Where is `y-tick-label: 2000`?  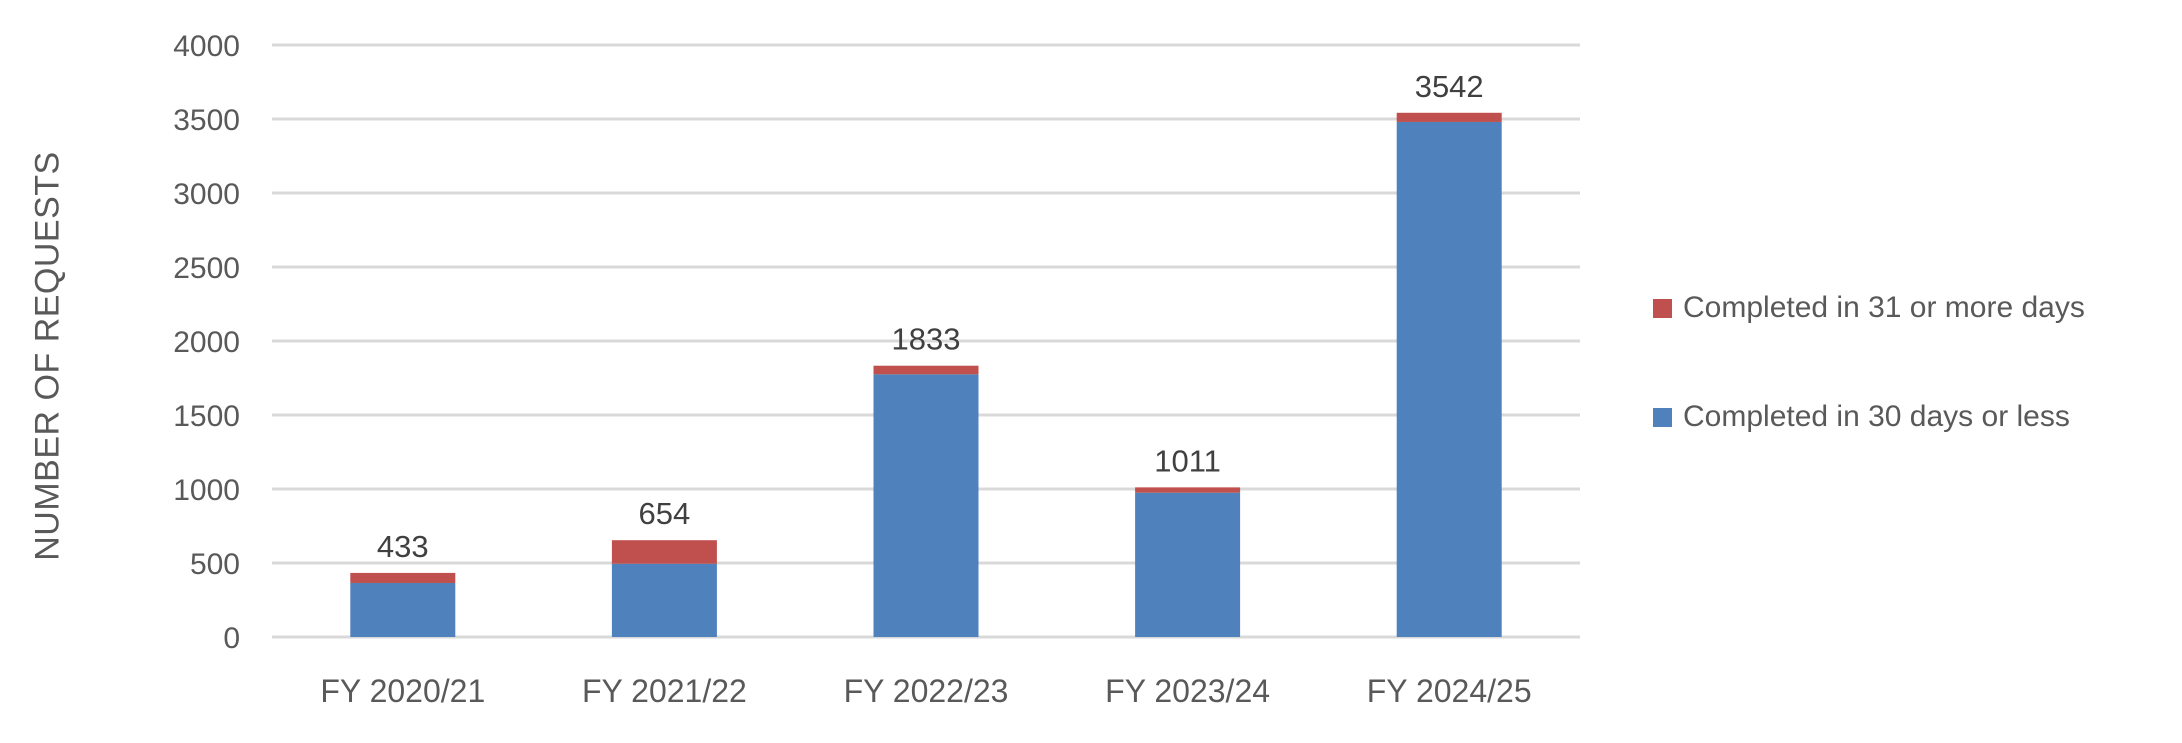 y-tick-label: 2000 is located at coordinates (206, 342).